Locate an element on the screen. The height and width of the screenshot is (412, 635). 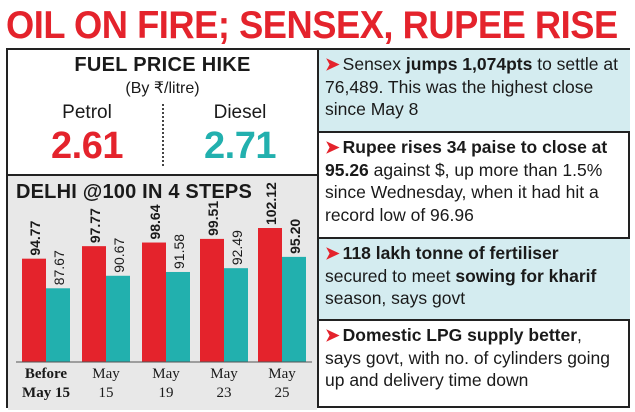
news-item-1-text-0: Sensex is located at coordinates (374, 64).